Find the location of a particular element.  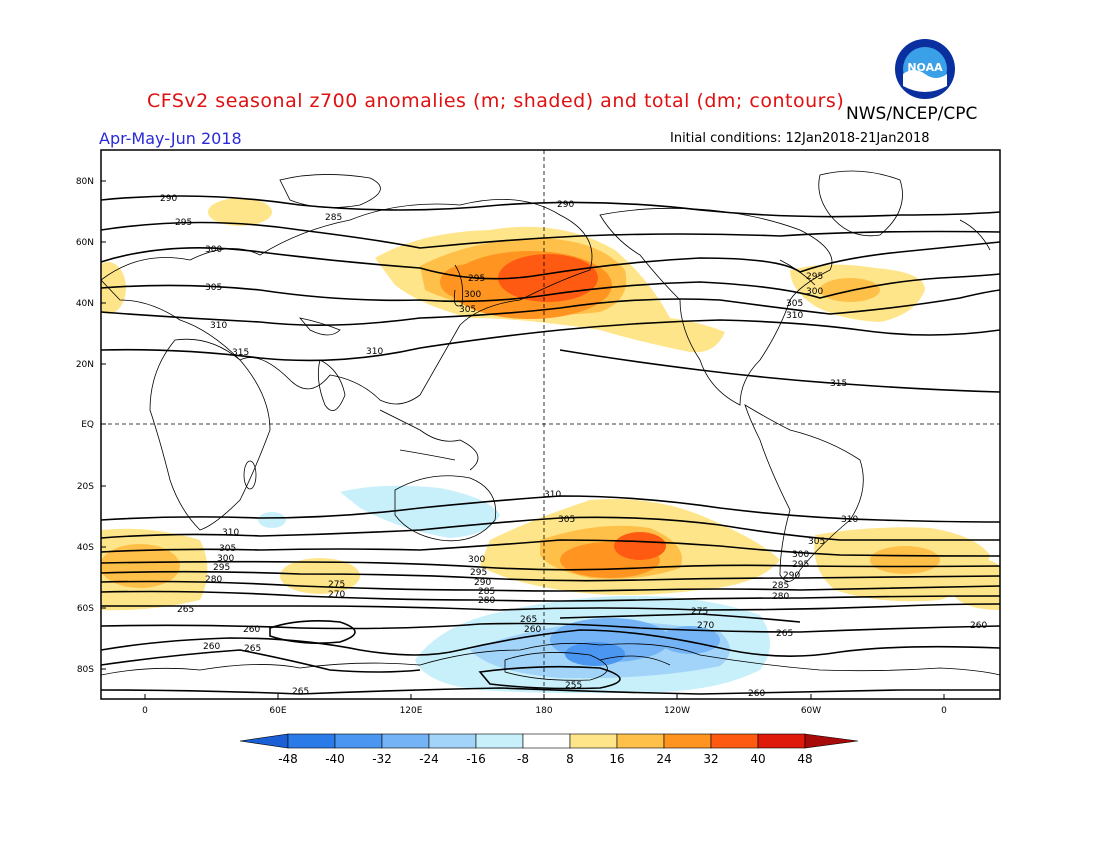

lon-label: 180 is located at coordinates (543, 711).